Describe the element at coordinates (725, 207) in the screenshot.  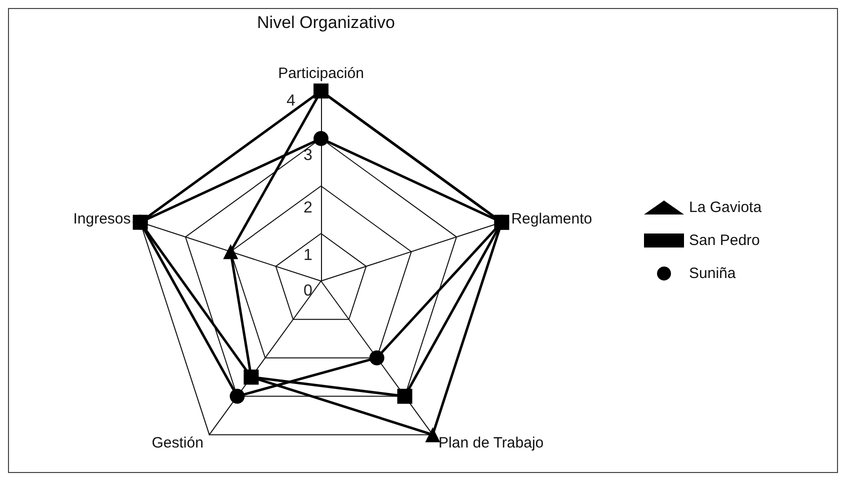
I see `legend-label: La Gaviota` at that location.